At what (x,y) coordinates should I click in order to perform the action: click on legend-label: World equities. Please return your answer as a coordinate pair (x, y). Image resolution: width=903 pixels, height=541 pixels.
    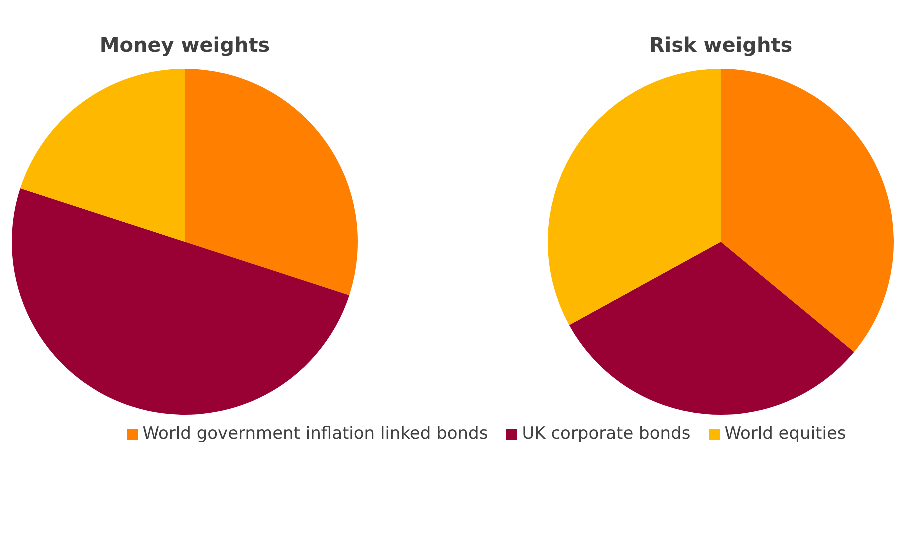
    Looking at the image, I should click on (785, 434).